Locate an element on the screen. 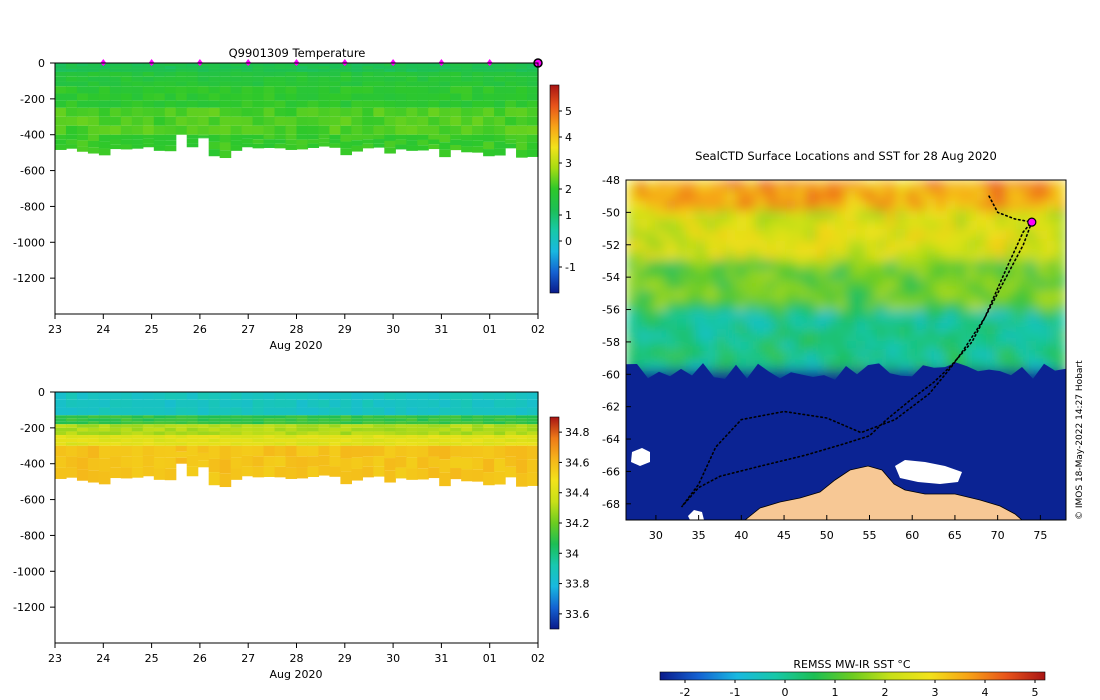 Image resolution: width=1100 pixels, height=700 pixels. colorbar-tick-label: 34 is located at coordinates (572, 553).